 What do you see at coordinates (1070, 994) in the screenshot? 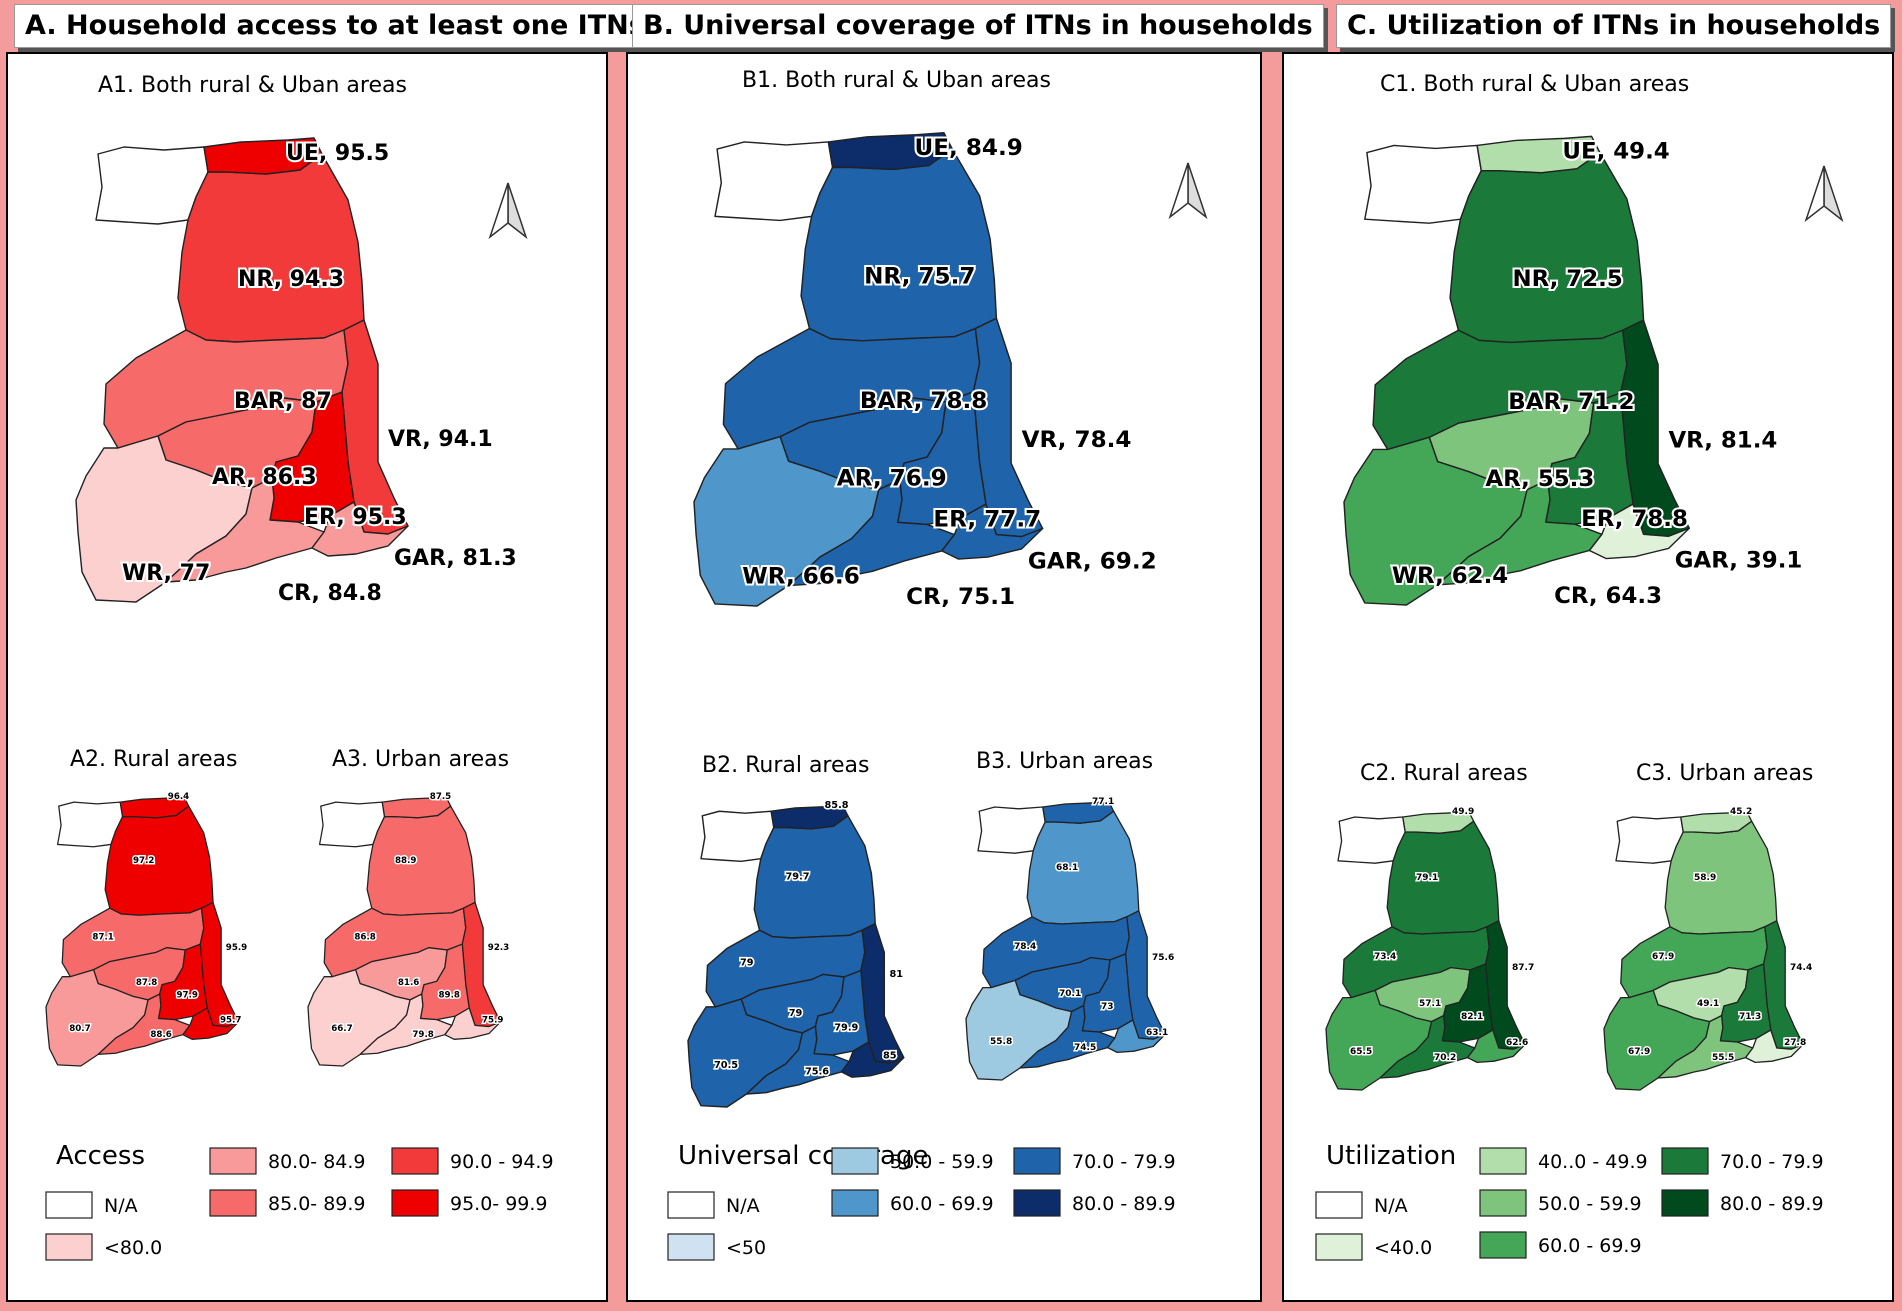
I see `region-label-ar: 70.1` at bounding box center [1070, 994].